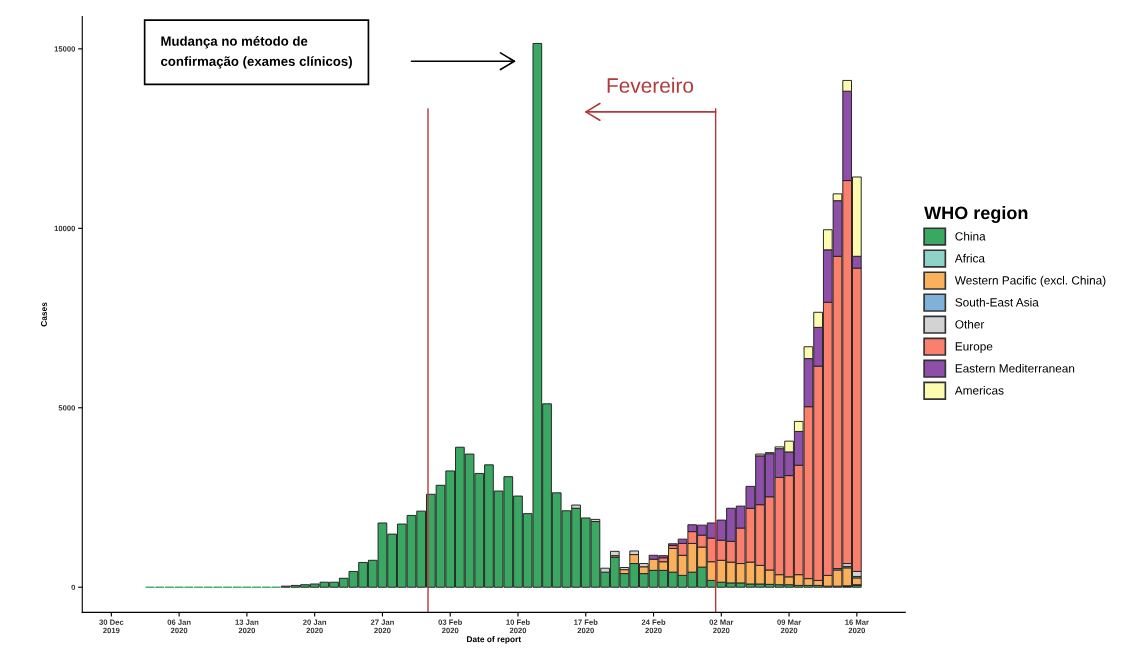  I want to click on x-axis-title: Date of report, so click(494, 640).